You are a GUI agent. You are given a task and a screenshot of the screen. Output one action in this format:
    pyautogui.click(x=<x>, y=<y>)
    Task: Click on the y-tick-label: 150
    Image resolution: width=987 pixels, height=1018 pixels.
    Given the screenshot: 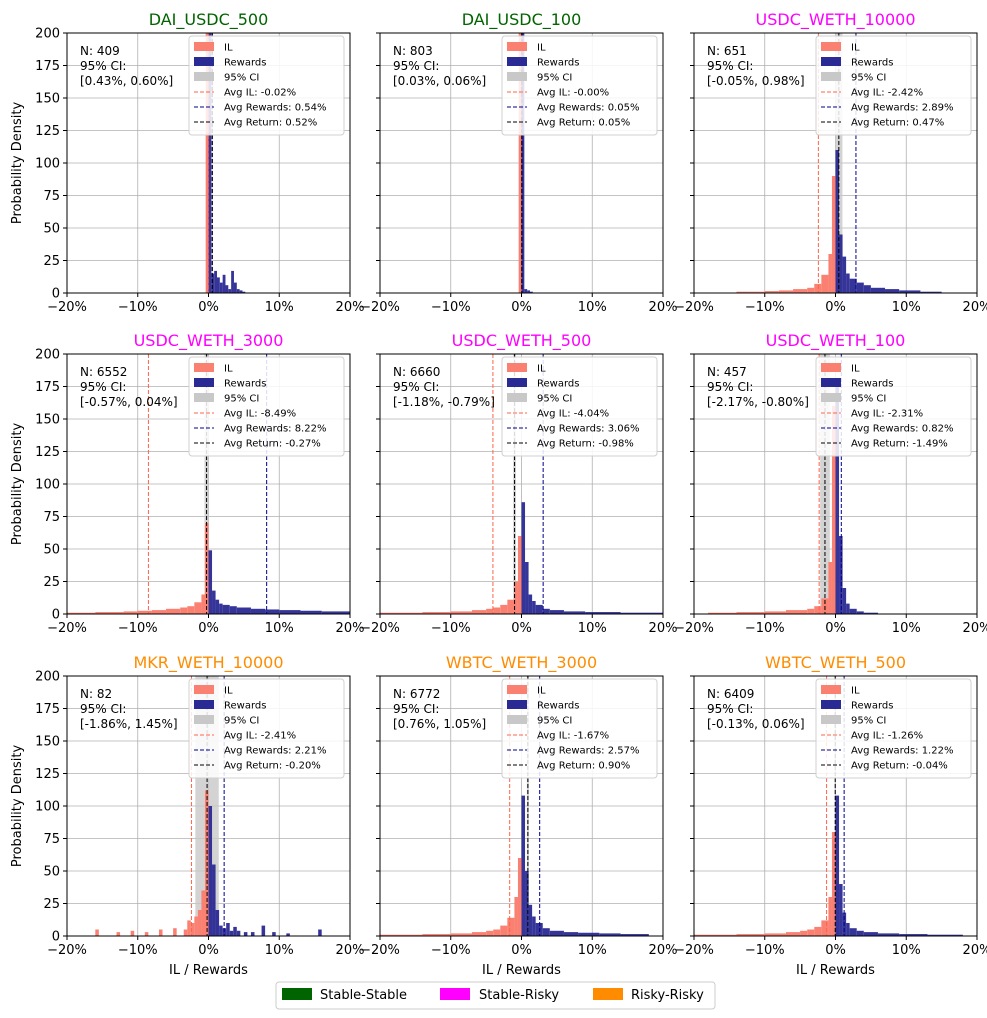 What is the action you would take?
    pyautogui.click(x=47, y=99)
    